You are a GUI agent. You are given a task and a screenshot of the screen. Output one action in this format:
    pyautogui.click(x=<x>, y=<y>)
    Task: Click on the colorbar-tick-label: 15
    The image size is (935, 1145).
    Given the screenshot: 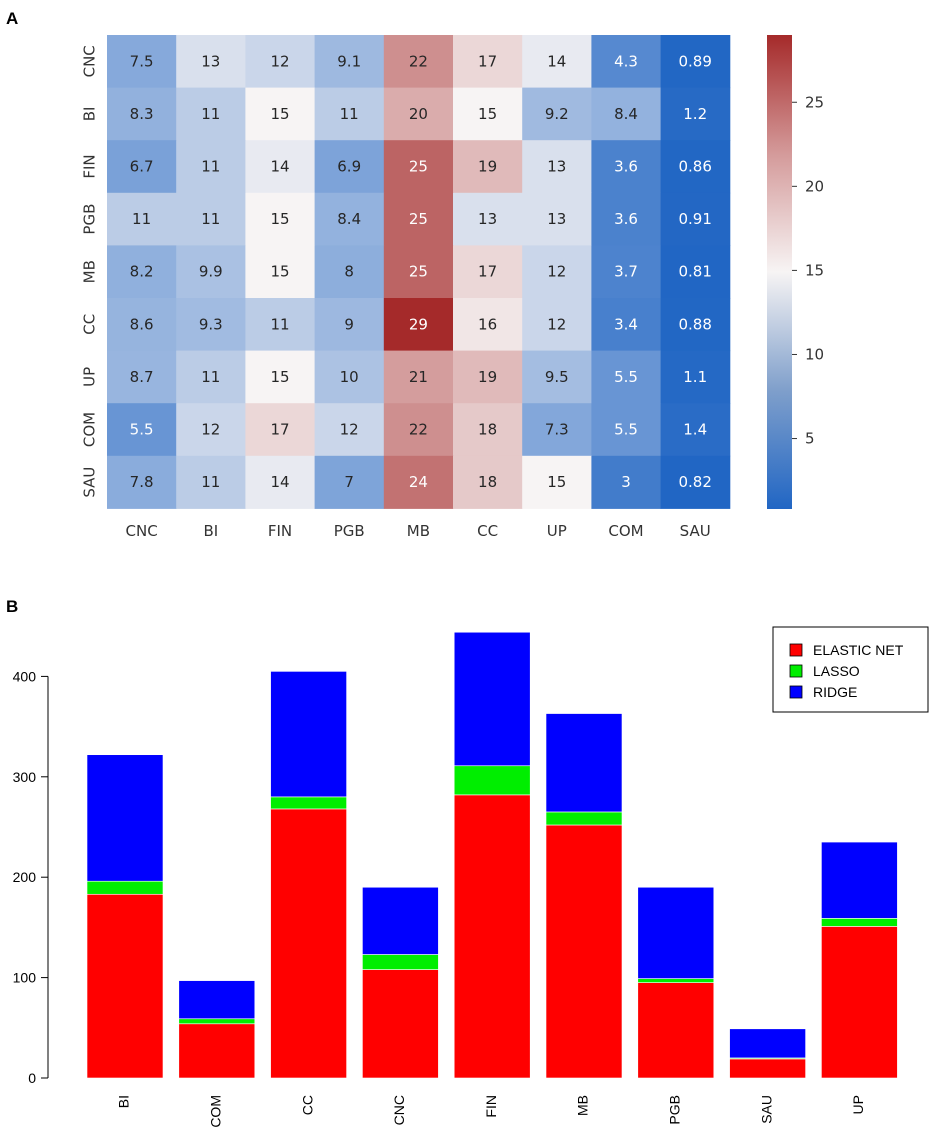 What is the action you would take?
    pyautogui.click(x=814, y=270)
    